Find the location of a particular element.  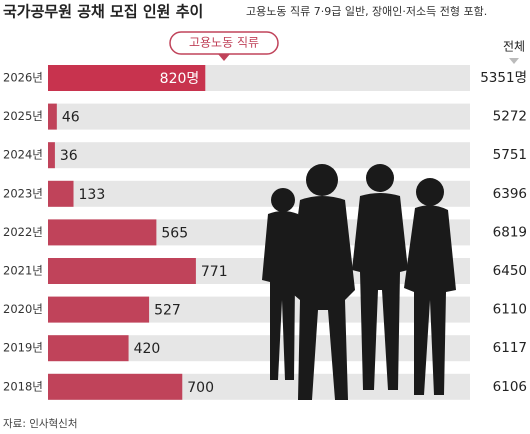

value-label: 565 is located at coordinates (174, 233).